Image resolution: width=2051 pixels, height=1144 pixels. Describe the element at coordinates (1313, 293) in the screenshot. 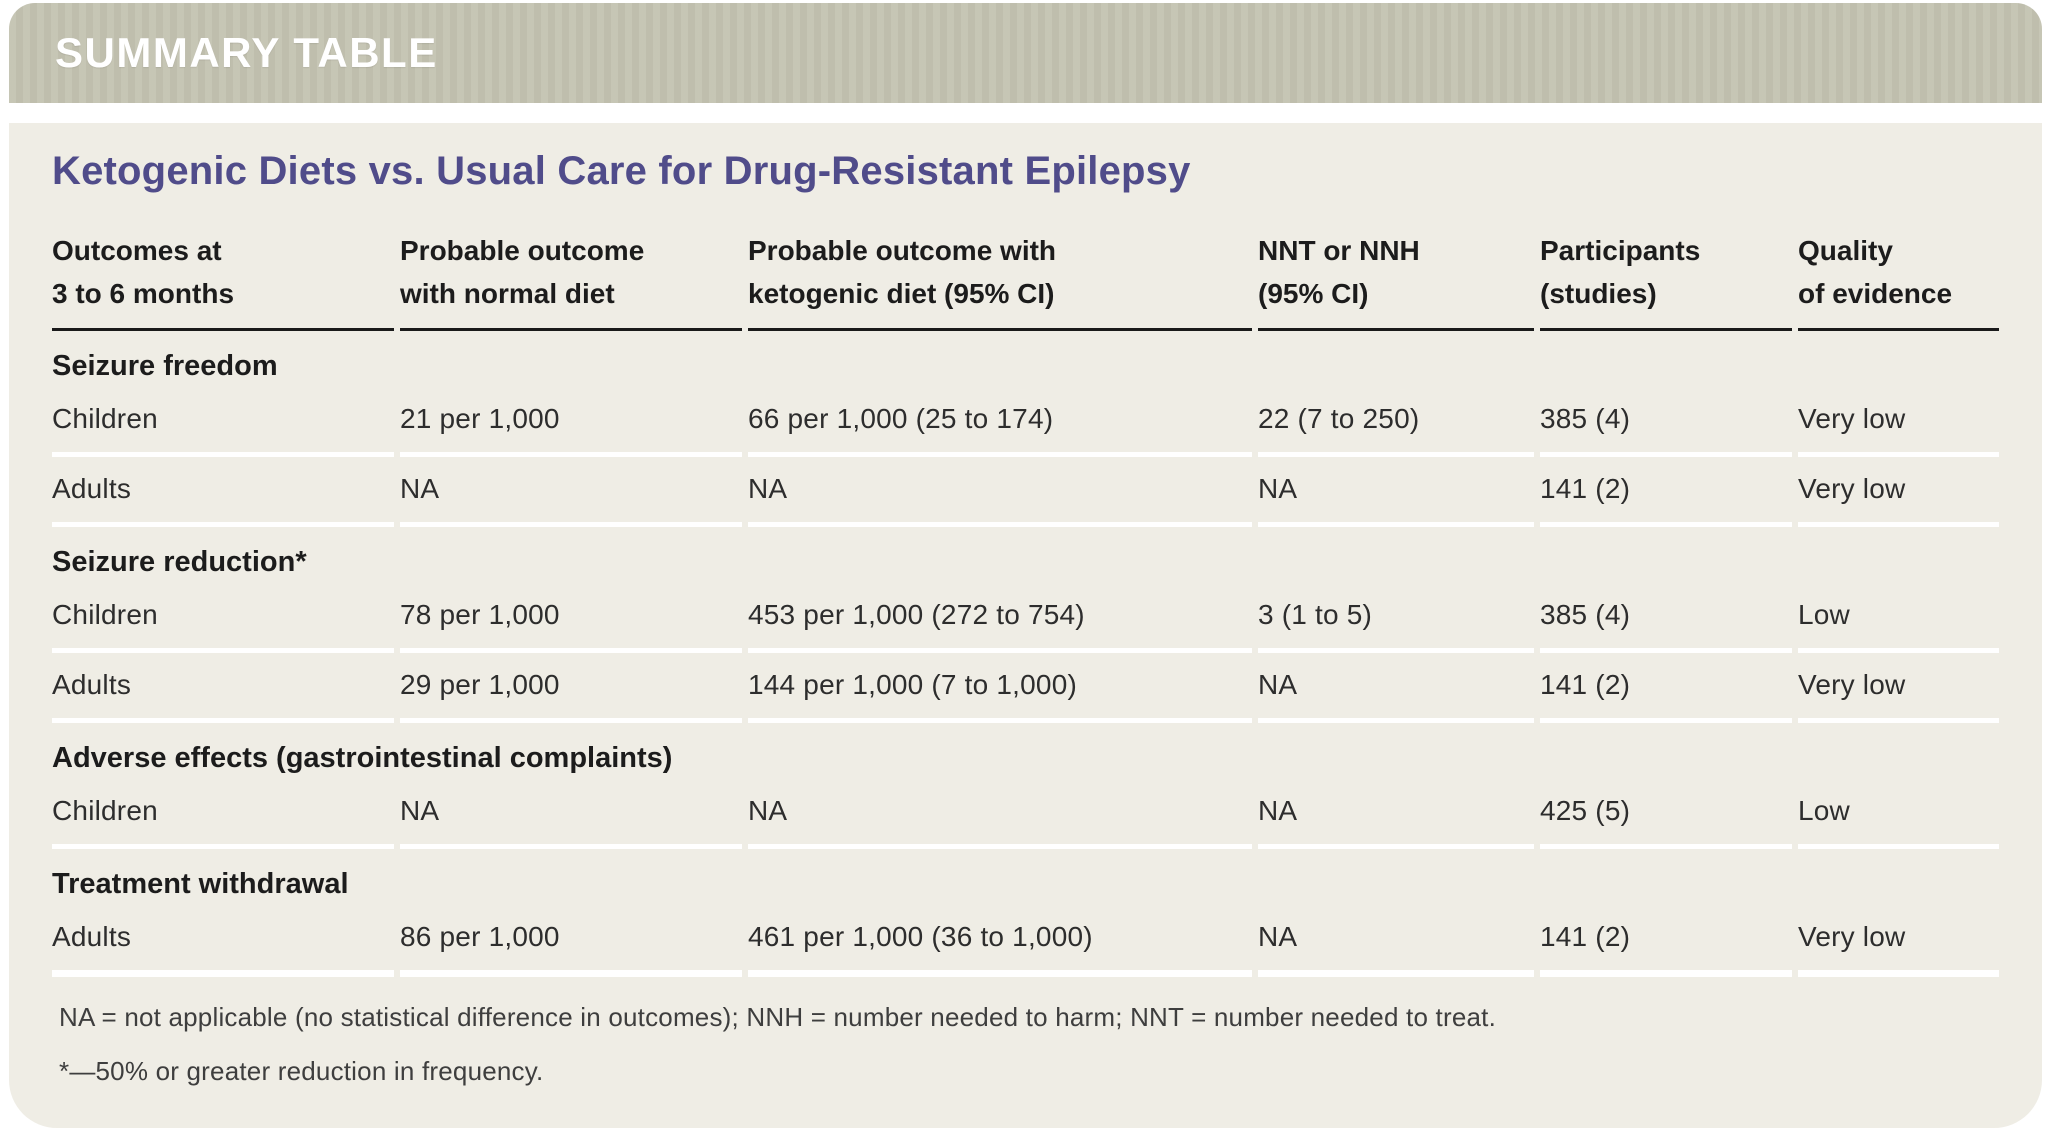

I see `column-header-line: (95% CI)` at that location.